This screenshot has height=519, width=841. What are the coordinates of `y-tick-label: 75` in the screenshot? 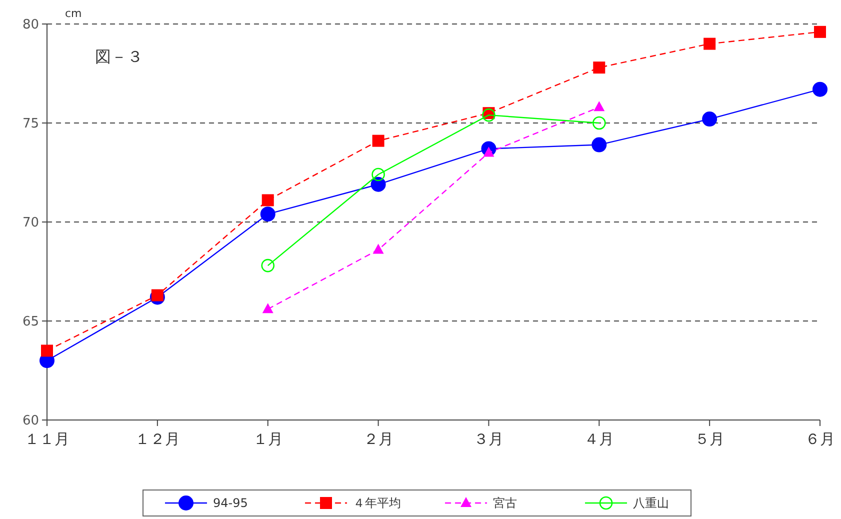 It's located at (30, 124).